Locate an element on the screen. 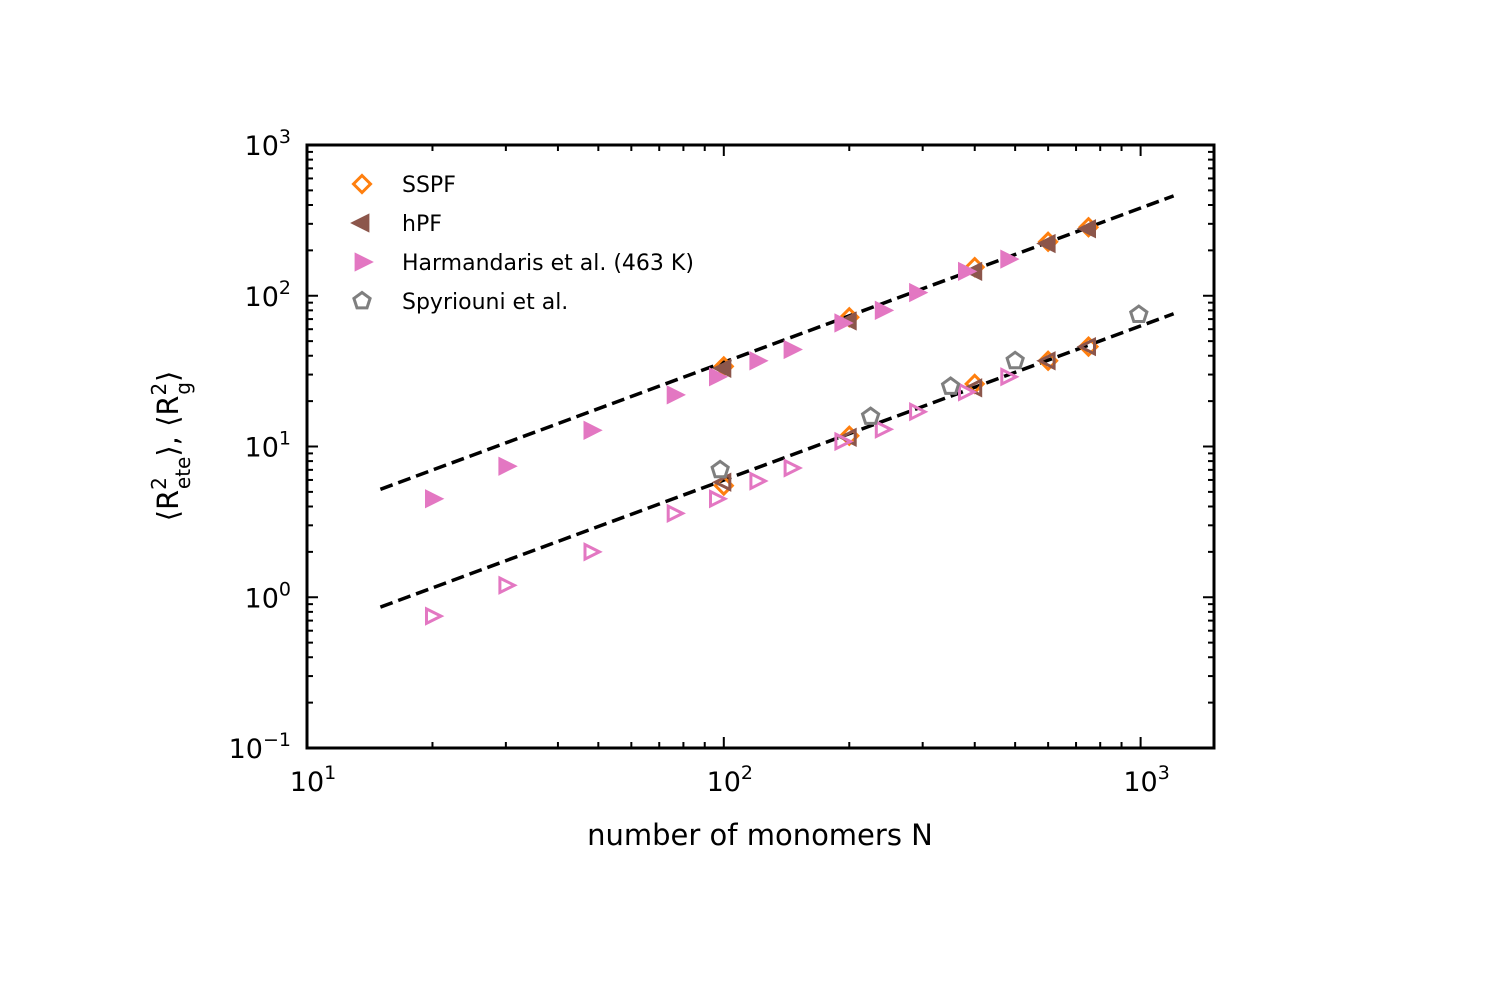 This screenshot has width=1492, height=1002. y-tick-label: 10² is located at coordinates (268, 295).